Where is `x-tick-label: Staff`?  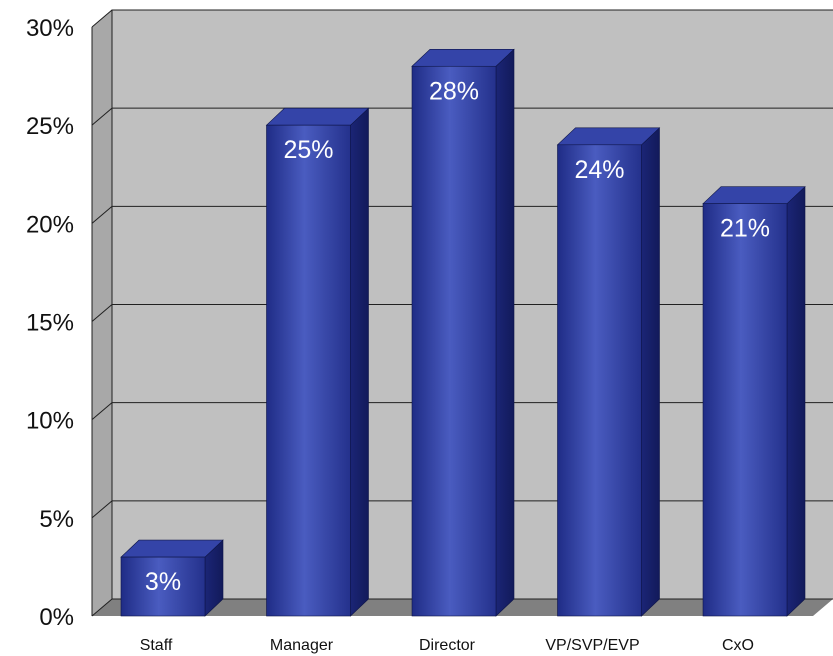
x-tick-label: Staff is located at coordinates (156, 645).